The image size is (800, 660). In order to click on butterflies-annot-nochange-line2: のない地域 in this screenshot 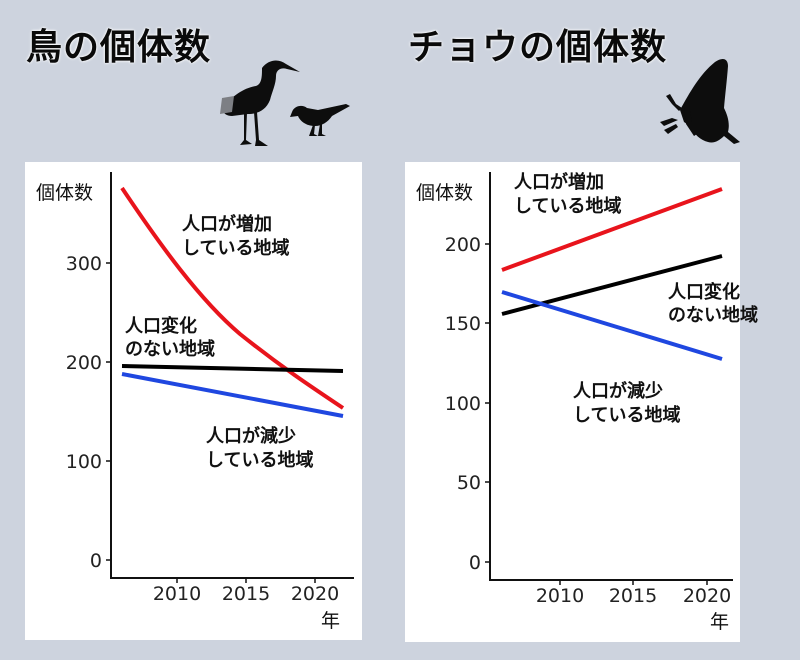, I will do `click(713, 315)`.